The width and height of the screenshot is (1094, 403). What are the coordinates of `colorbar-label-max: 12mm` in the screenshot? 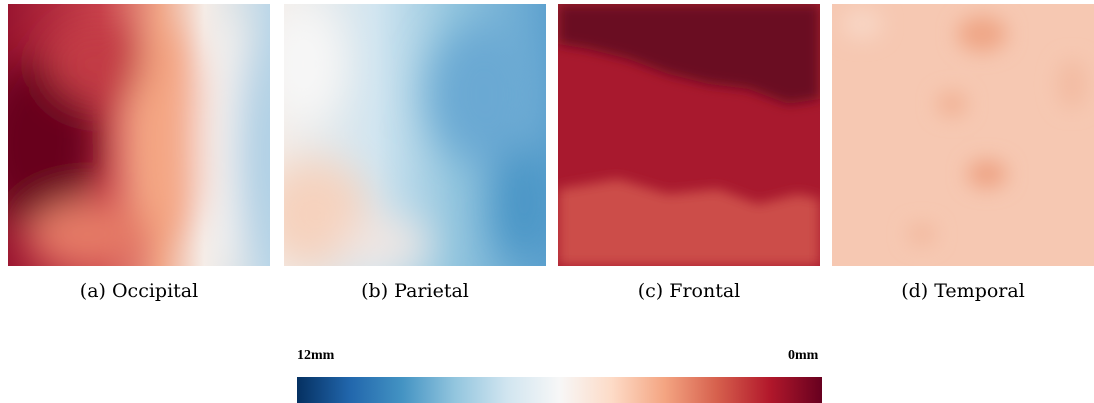 It's located at (316, 355).